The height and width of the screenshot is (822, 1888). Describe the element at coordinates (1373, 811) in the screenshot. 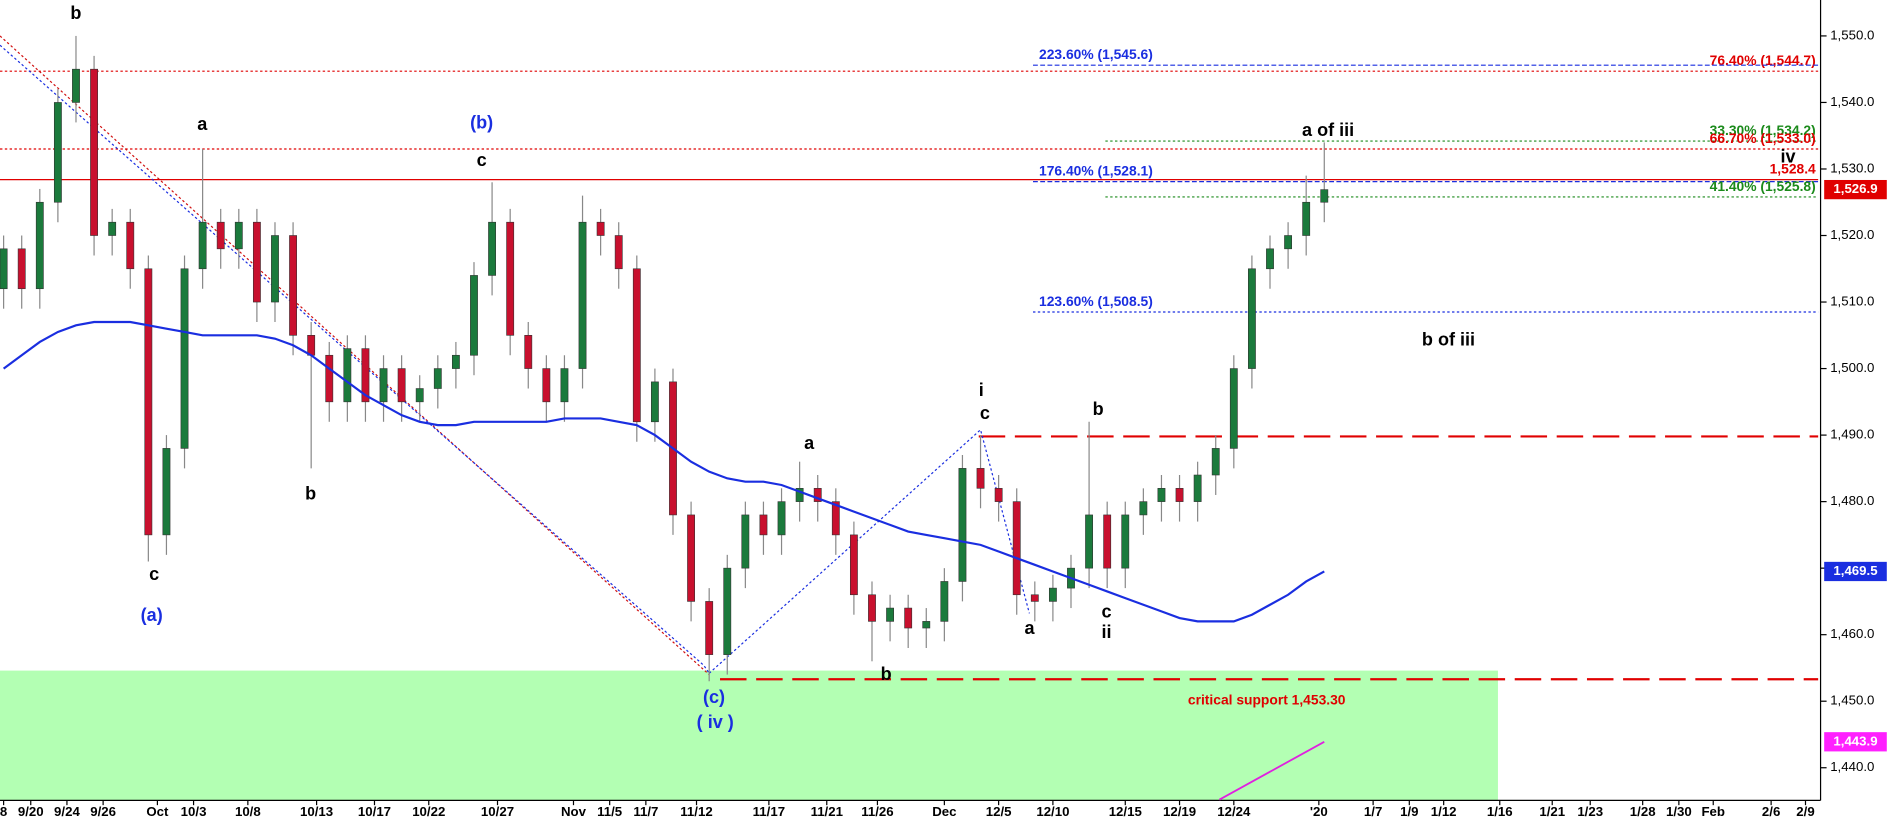

I see `x-tick-label: 1/7` at that location.